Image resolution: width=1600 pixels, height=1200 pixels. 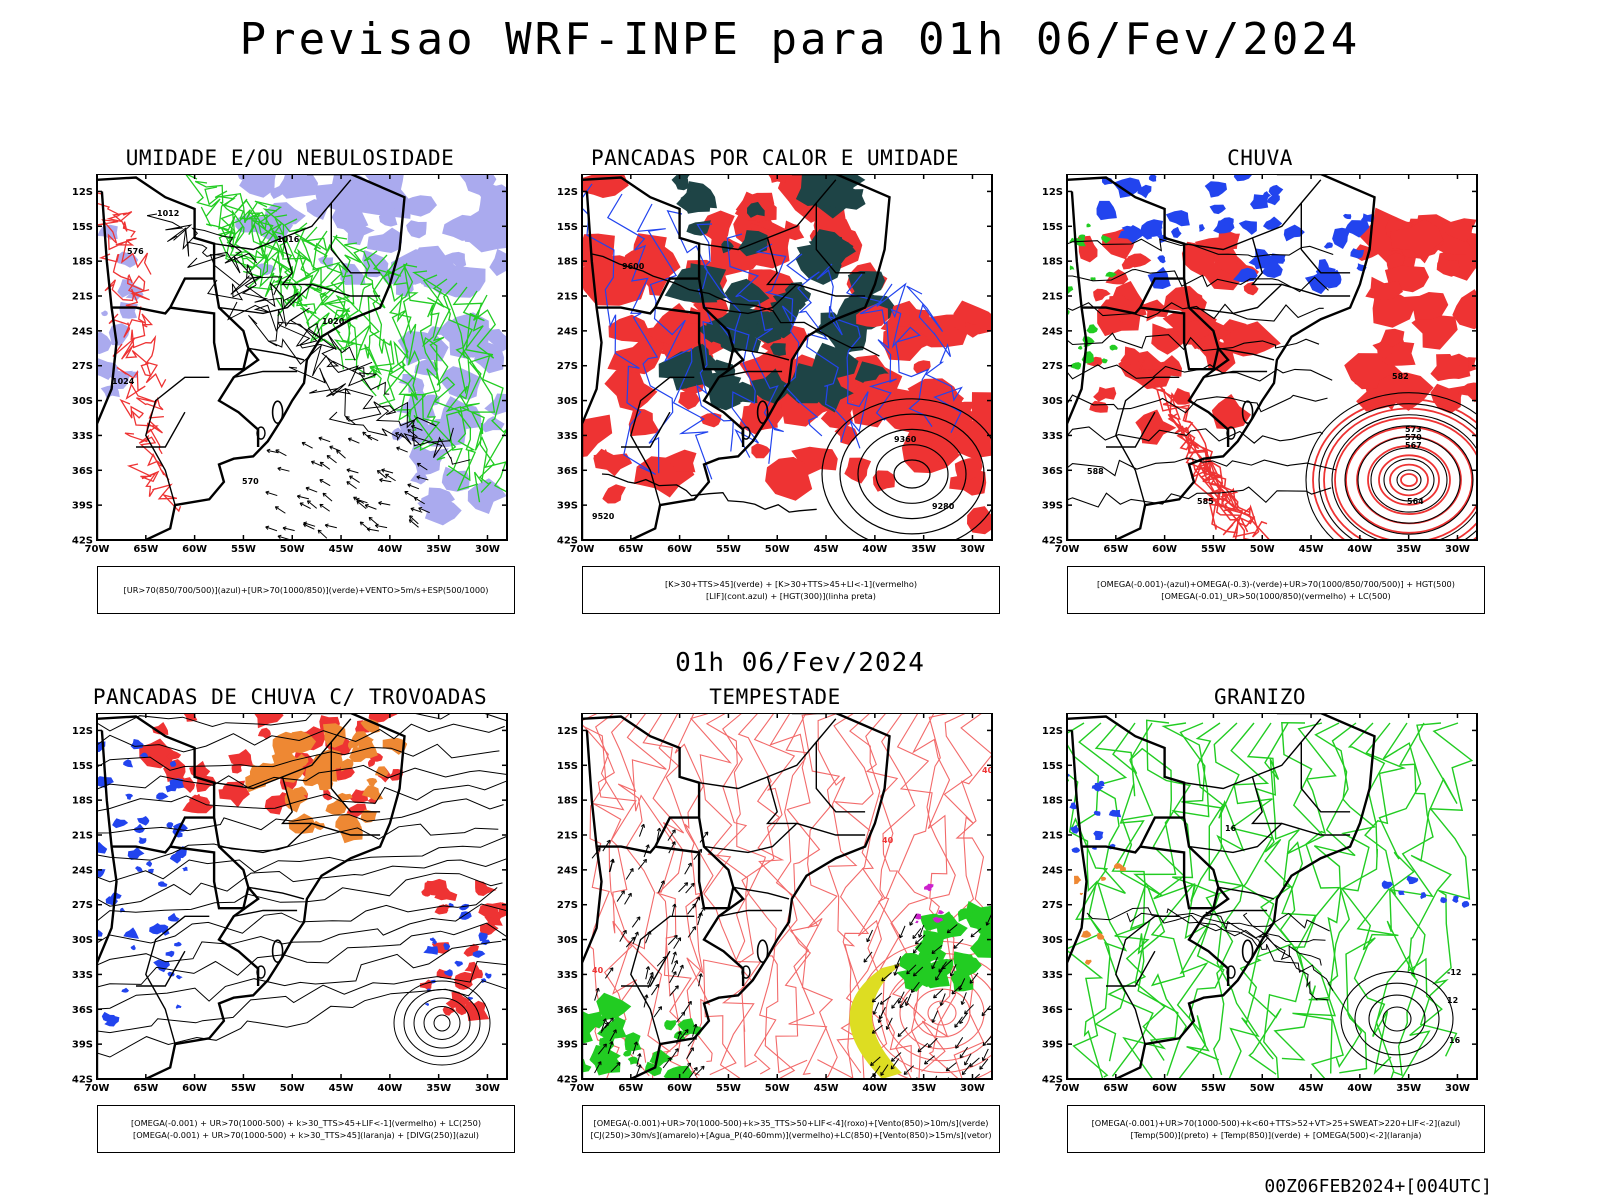 What do you see at coordinates (1052, 1080) in the screenshot?
I see `lat-tick-label: 42S` at bounding box center [1052, 1080].